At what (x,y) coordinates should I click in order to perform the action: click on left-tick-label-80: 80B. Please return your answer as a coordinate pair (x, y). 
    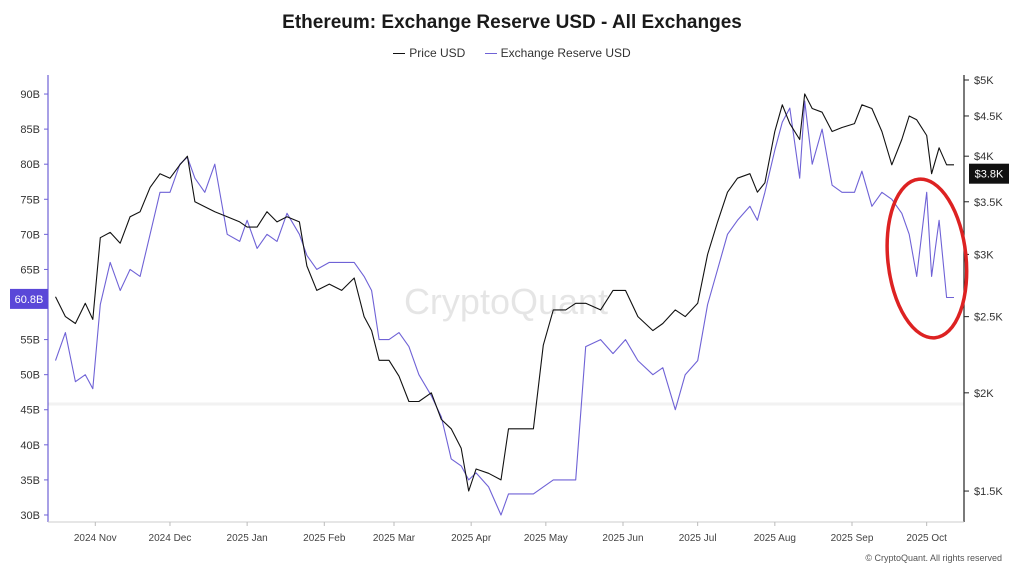
    Looking at the image, I should click on (30, 165).